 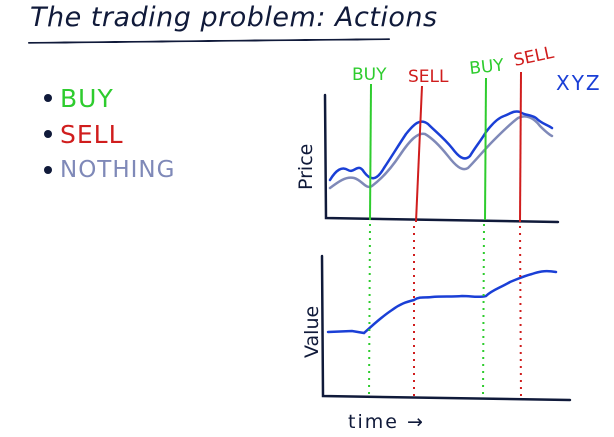 What do you see at coordinates (442, 302) in the screenshot?
I see `value-line` at bounding box center [442, 302].